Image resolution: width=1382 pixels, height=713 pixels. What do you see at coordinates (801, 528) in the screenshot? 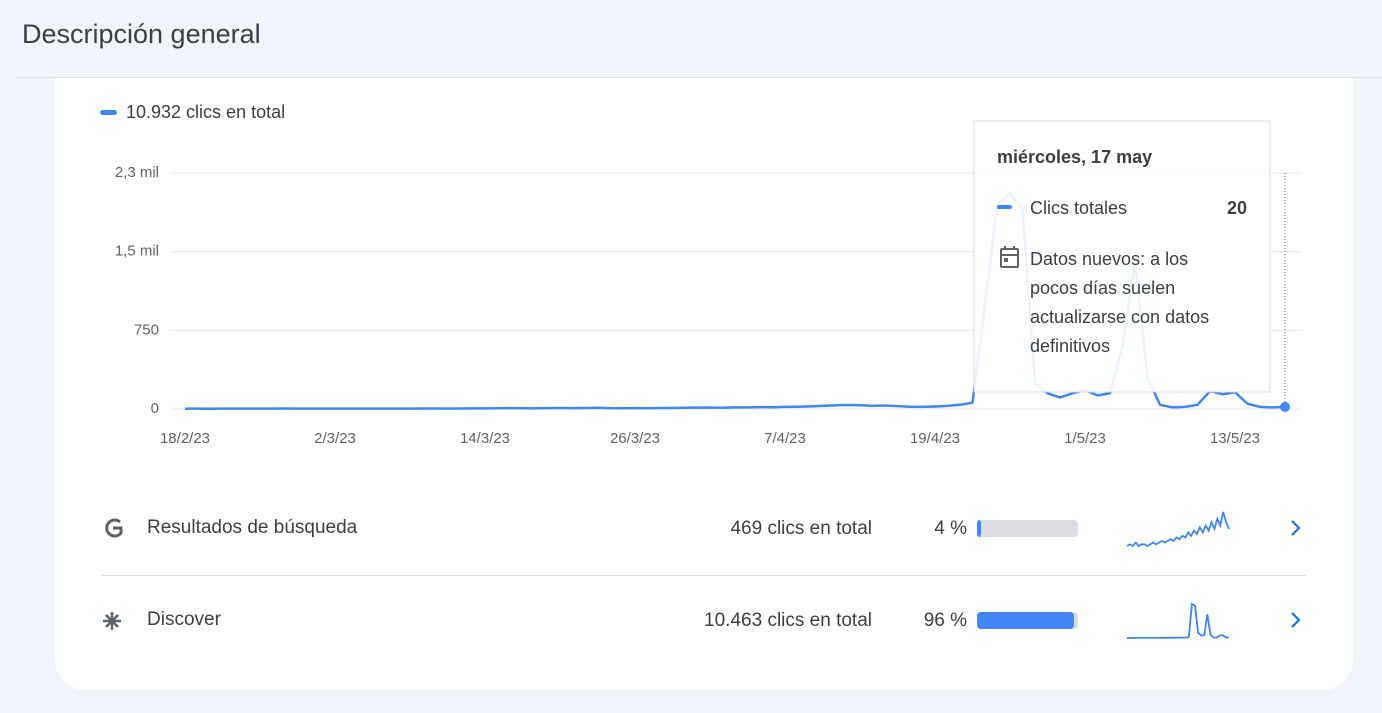
I see `row-total: 469 clics en total` at bounding box center [801, 528].